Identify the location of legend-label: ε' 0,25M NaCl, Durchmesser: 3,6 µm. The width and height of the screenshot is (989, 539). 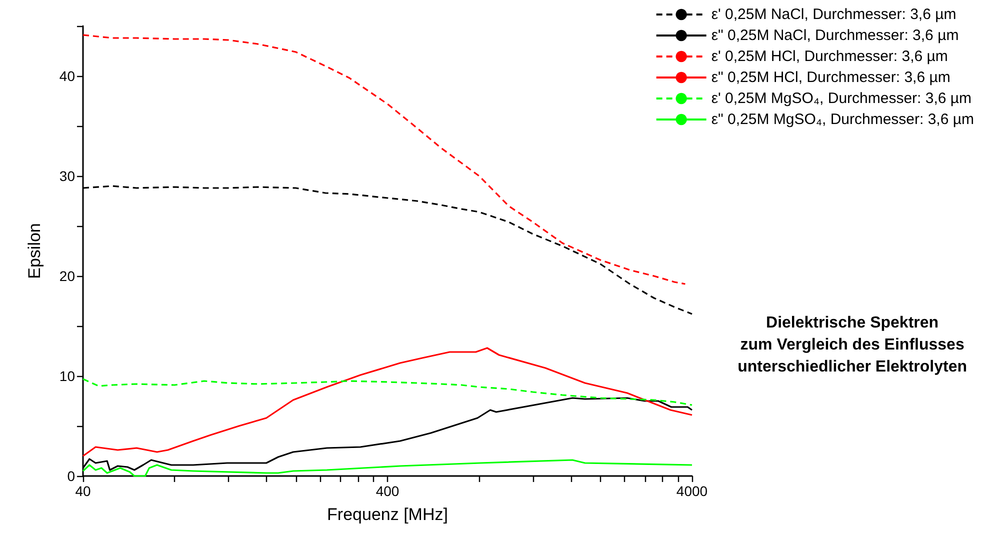
(833, 14).